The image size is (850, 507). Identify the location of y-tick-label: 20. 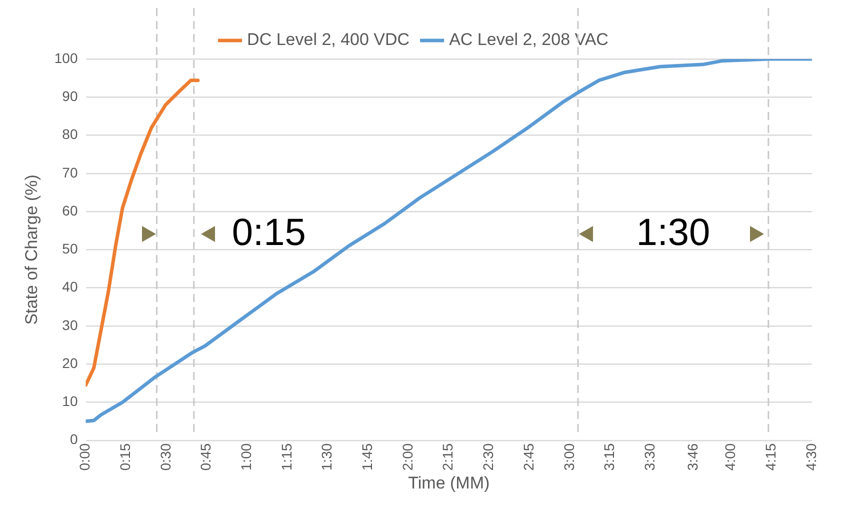
(70, 362).